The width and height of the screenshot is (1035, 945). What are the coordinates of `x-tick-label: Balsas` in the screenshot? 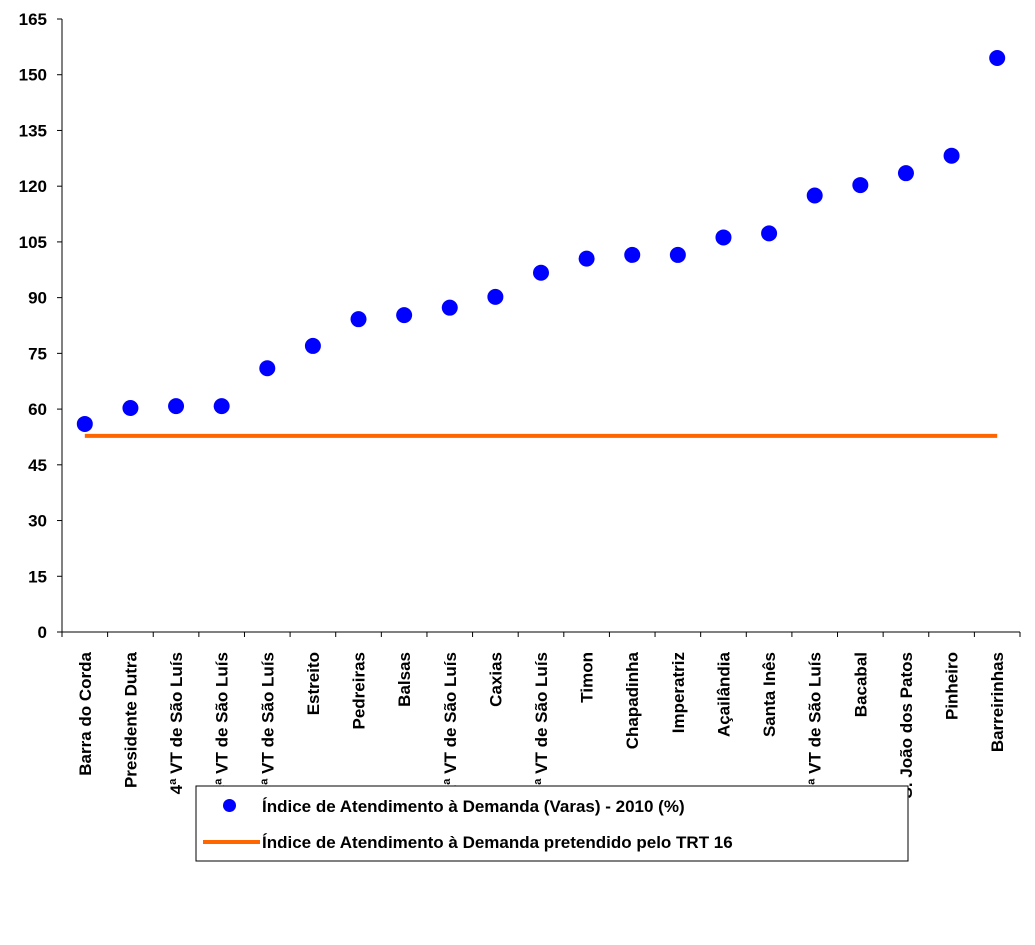 It's located at (404, 679).